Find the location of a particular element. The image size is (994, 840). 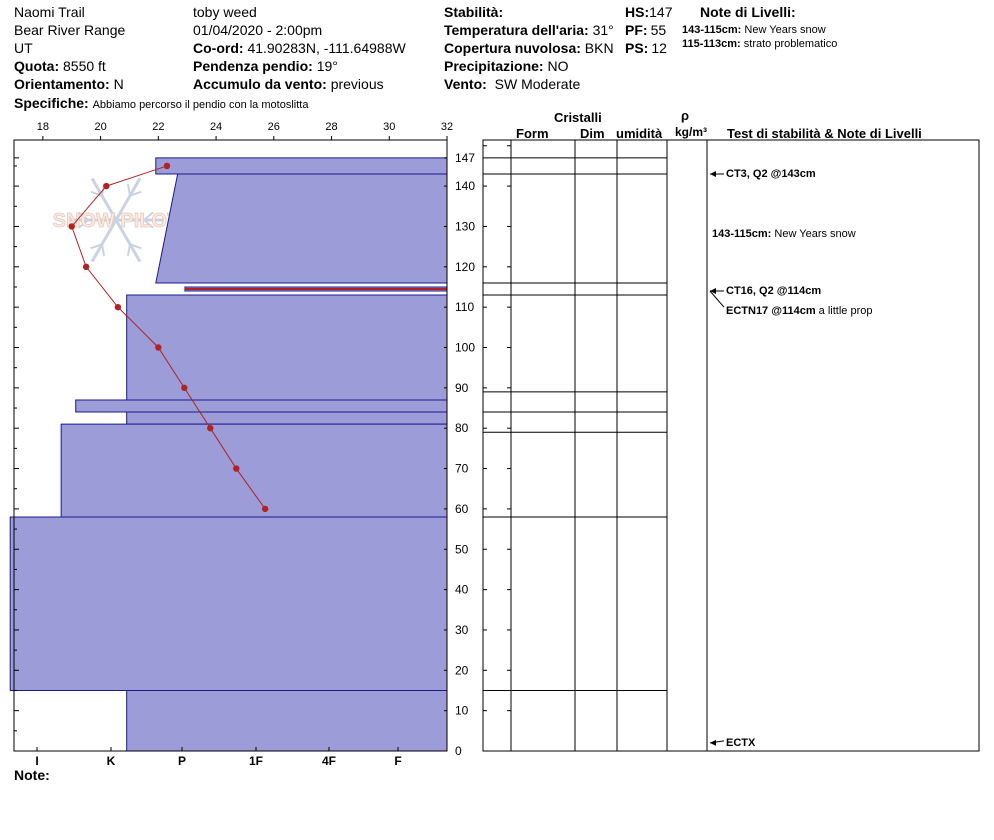

layer-note-1: 143-115cm: New Years snow is located at coordinates (754, 30).